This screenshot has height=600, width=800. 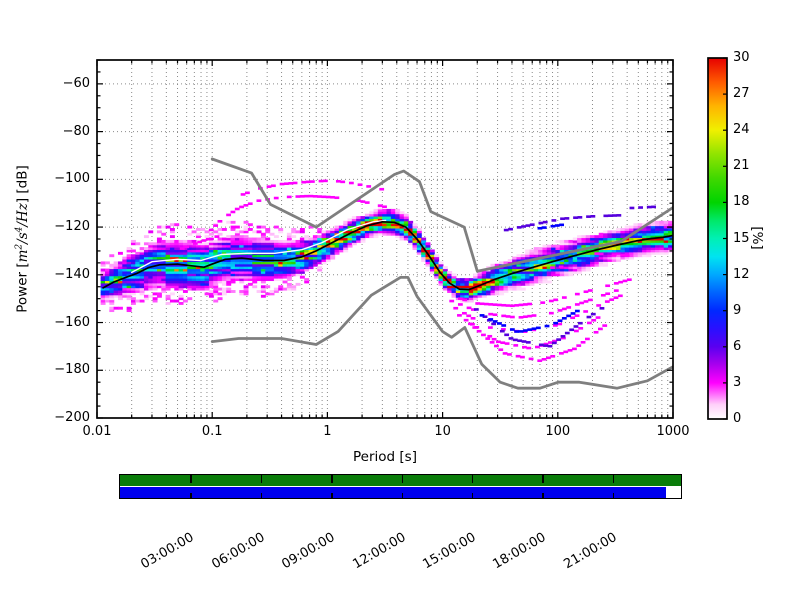 I want to click on coverage-segments-strip, so click(x=400, y=492).